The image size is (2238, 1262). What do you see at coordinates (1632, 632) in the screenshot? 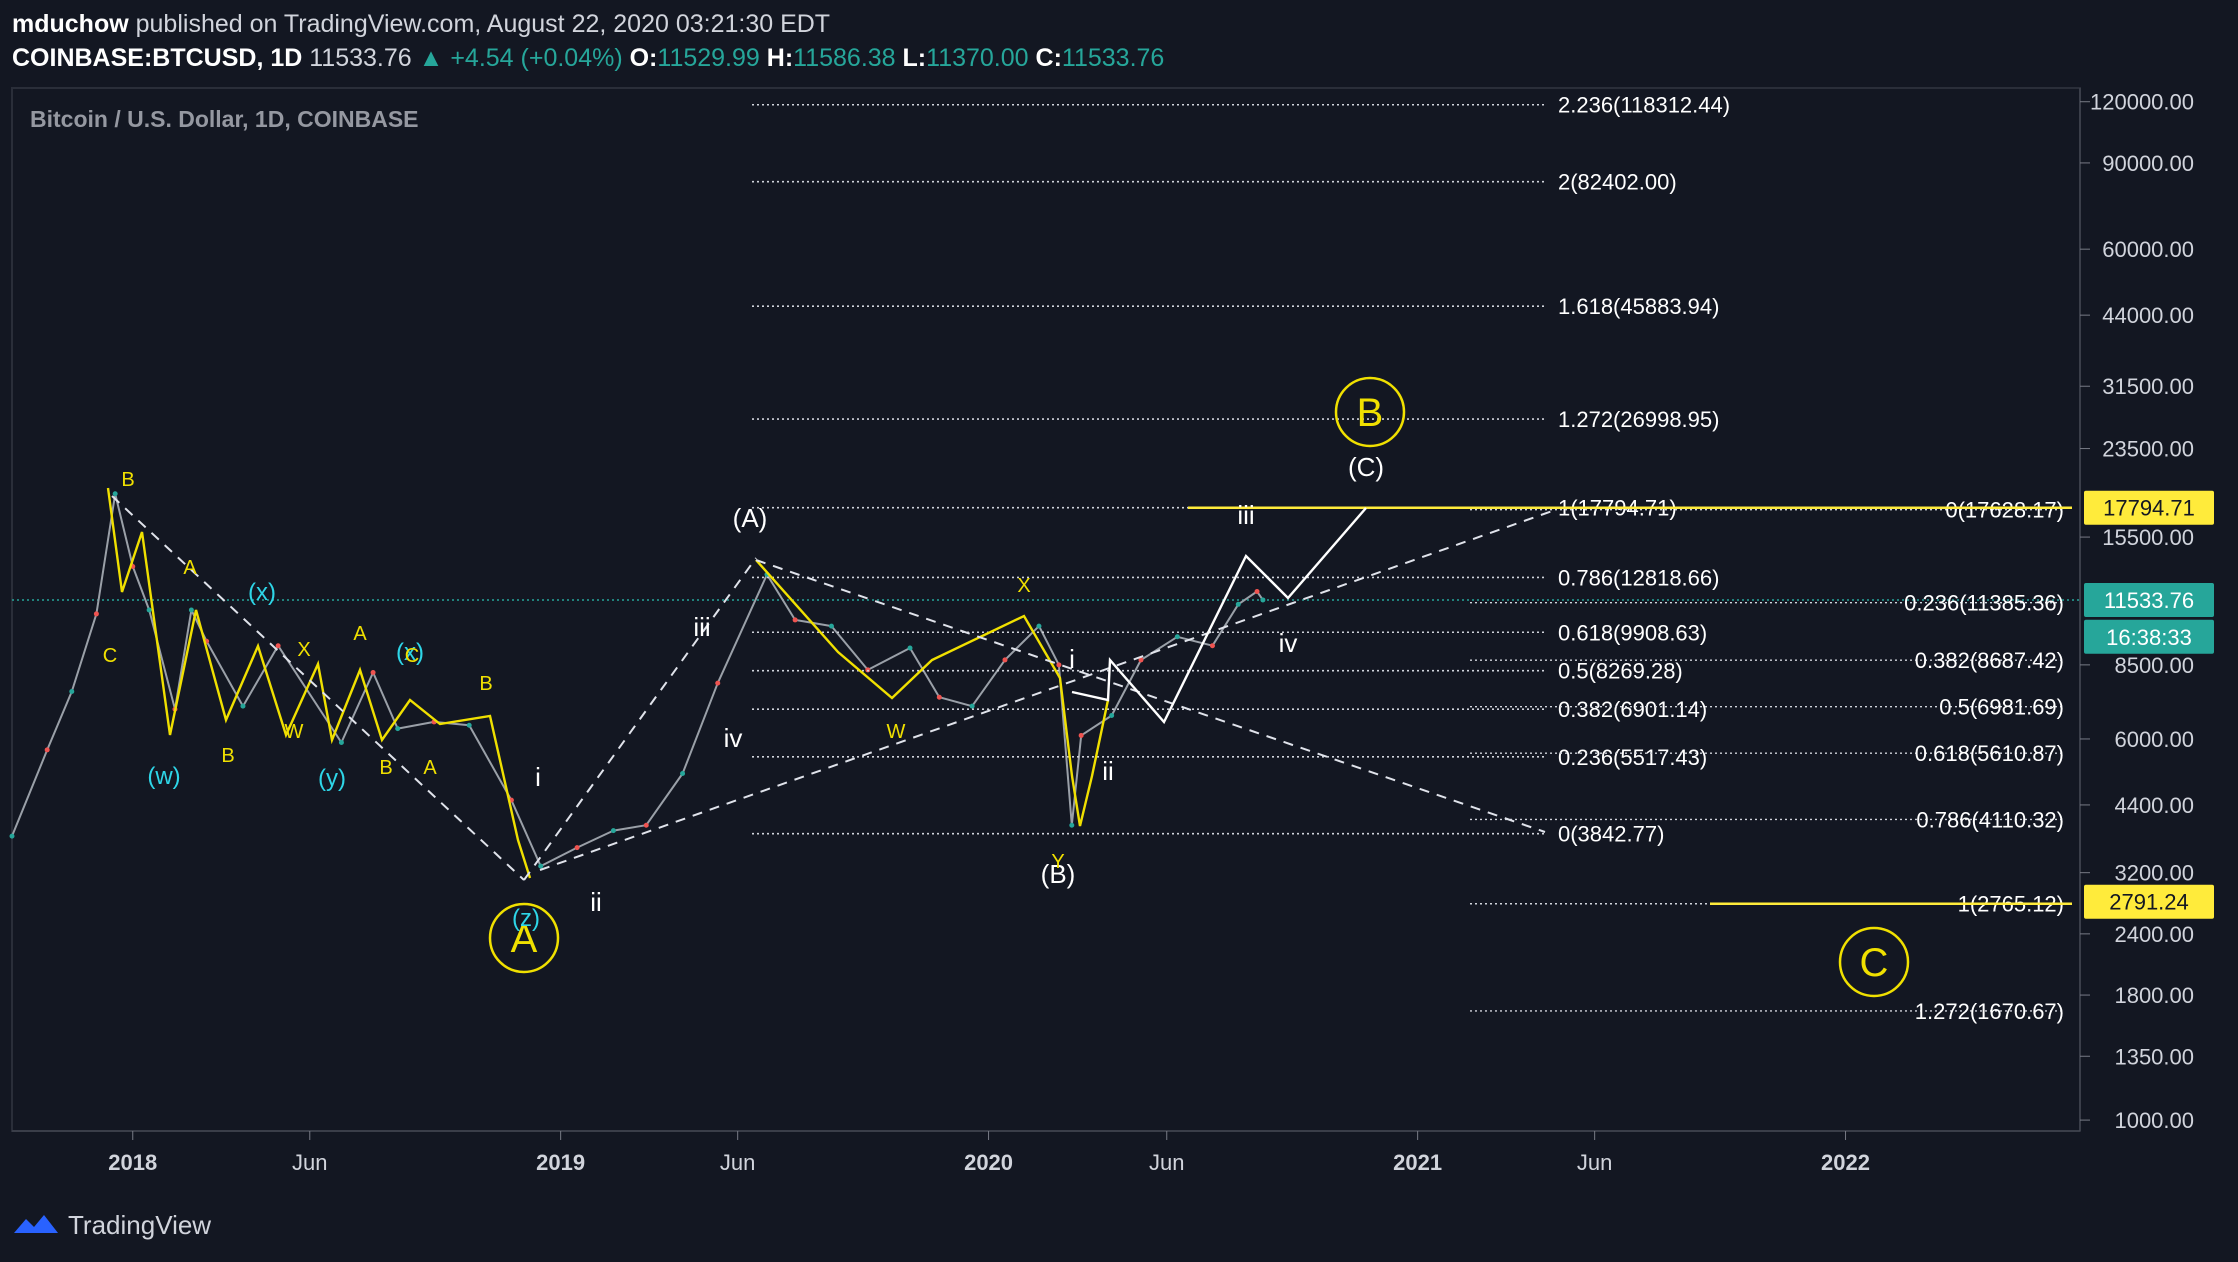
I see `fib-level-label: 0.618(9908.63)` at bounding box center [1632, 632].